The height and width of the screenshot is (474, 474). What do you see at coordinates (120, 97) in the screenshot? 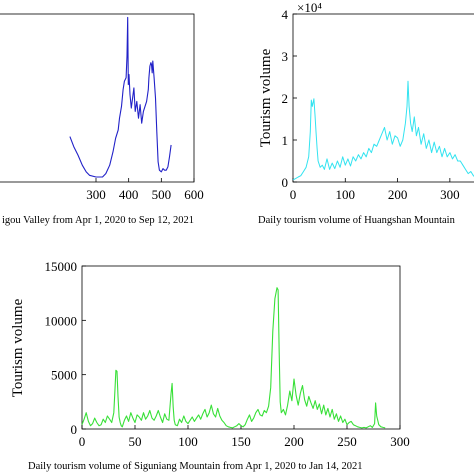
I see `chart-1-series-line` at bounding box center [120, 97].